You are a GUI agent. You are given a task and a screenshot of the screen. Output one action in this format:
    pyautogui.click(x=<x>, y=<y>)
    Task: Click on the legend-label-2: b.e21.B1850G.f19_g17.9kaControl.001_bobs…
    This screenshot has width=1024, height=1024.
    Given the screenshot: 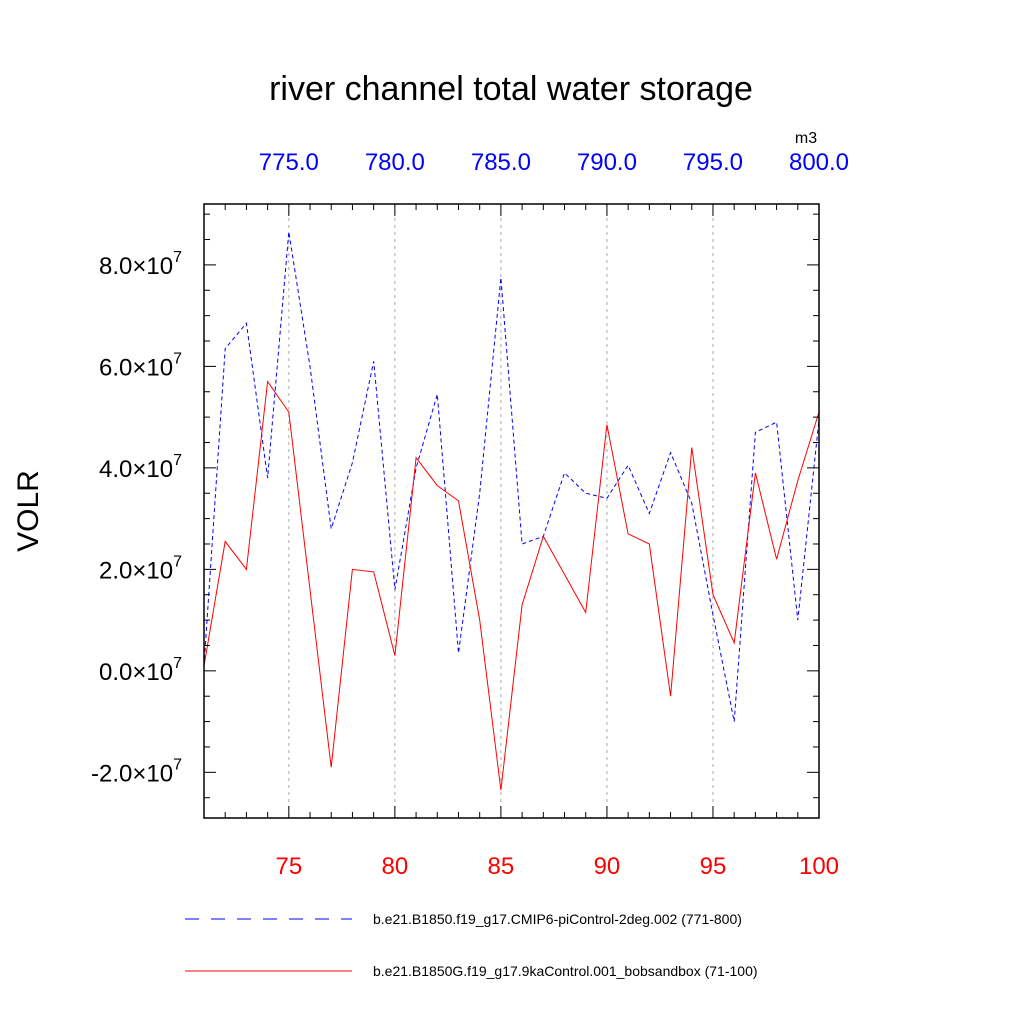 What is the action you would take?
    pyautogui.click(x=565, y=971)
    